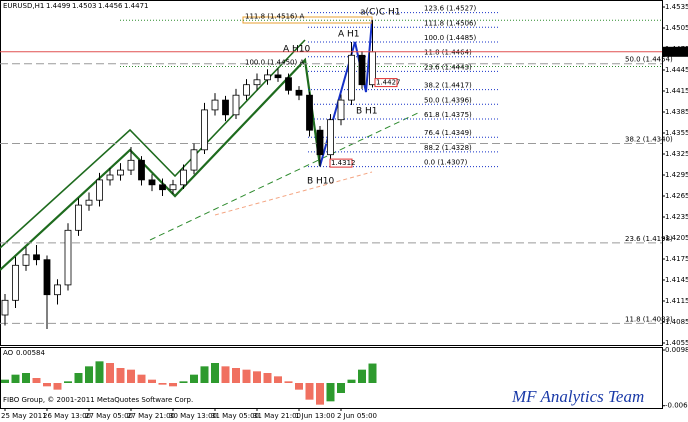 Image resolution: width=688 pixels, height=422 pixels. I want to click on y-tick-label: 1.4145, so click(676, 280).